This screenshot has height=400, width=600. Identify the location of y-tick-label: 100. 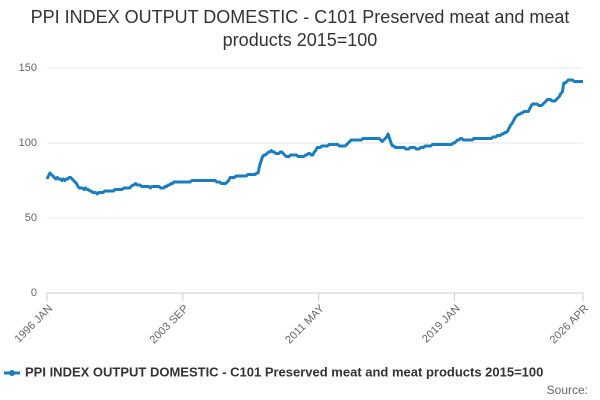
(28, 143).